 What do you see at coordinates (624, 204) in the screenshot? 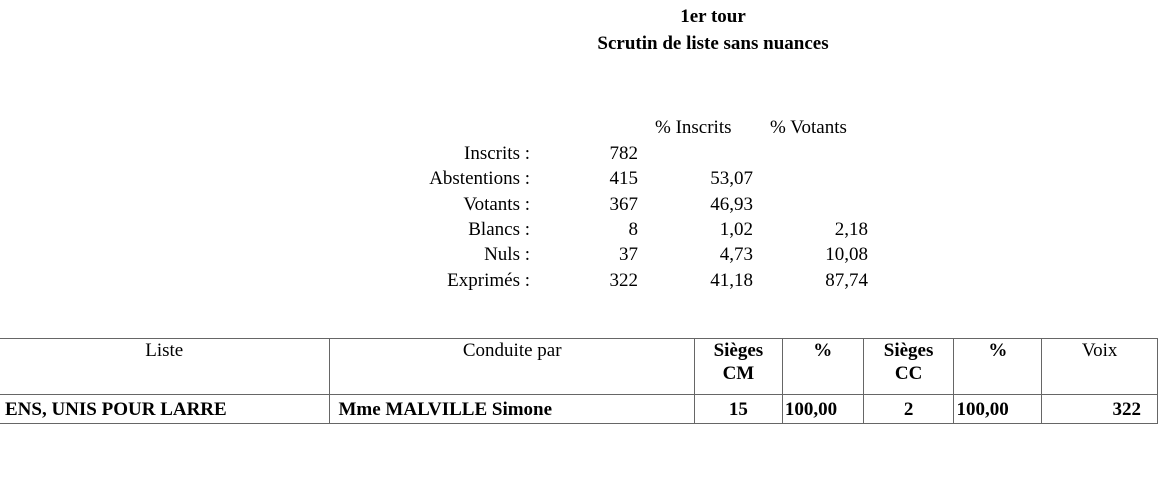
I see `stat-count: 367` at bounding box center [624, 204].